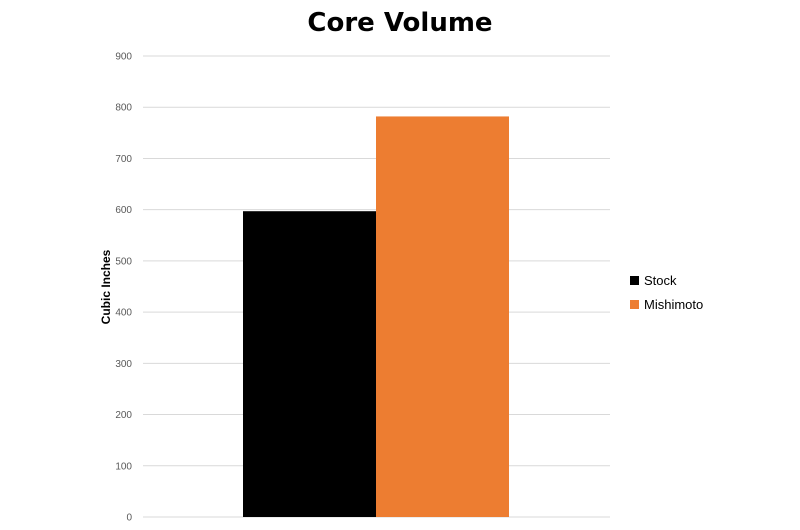 The width and height of the screenshot is (800, 530). I want to click on legend-swatch-stock, so click(634, 280).